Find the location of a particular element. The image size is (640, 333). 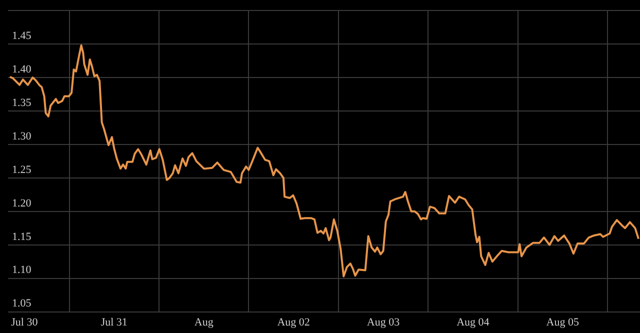

y-tick-label: 1.40 is located at coordinates (22, 69).